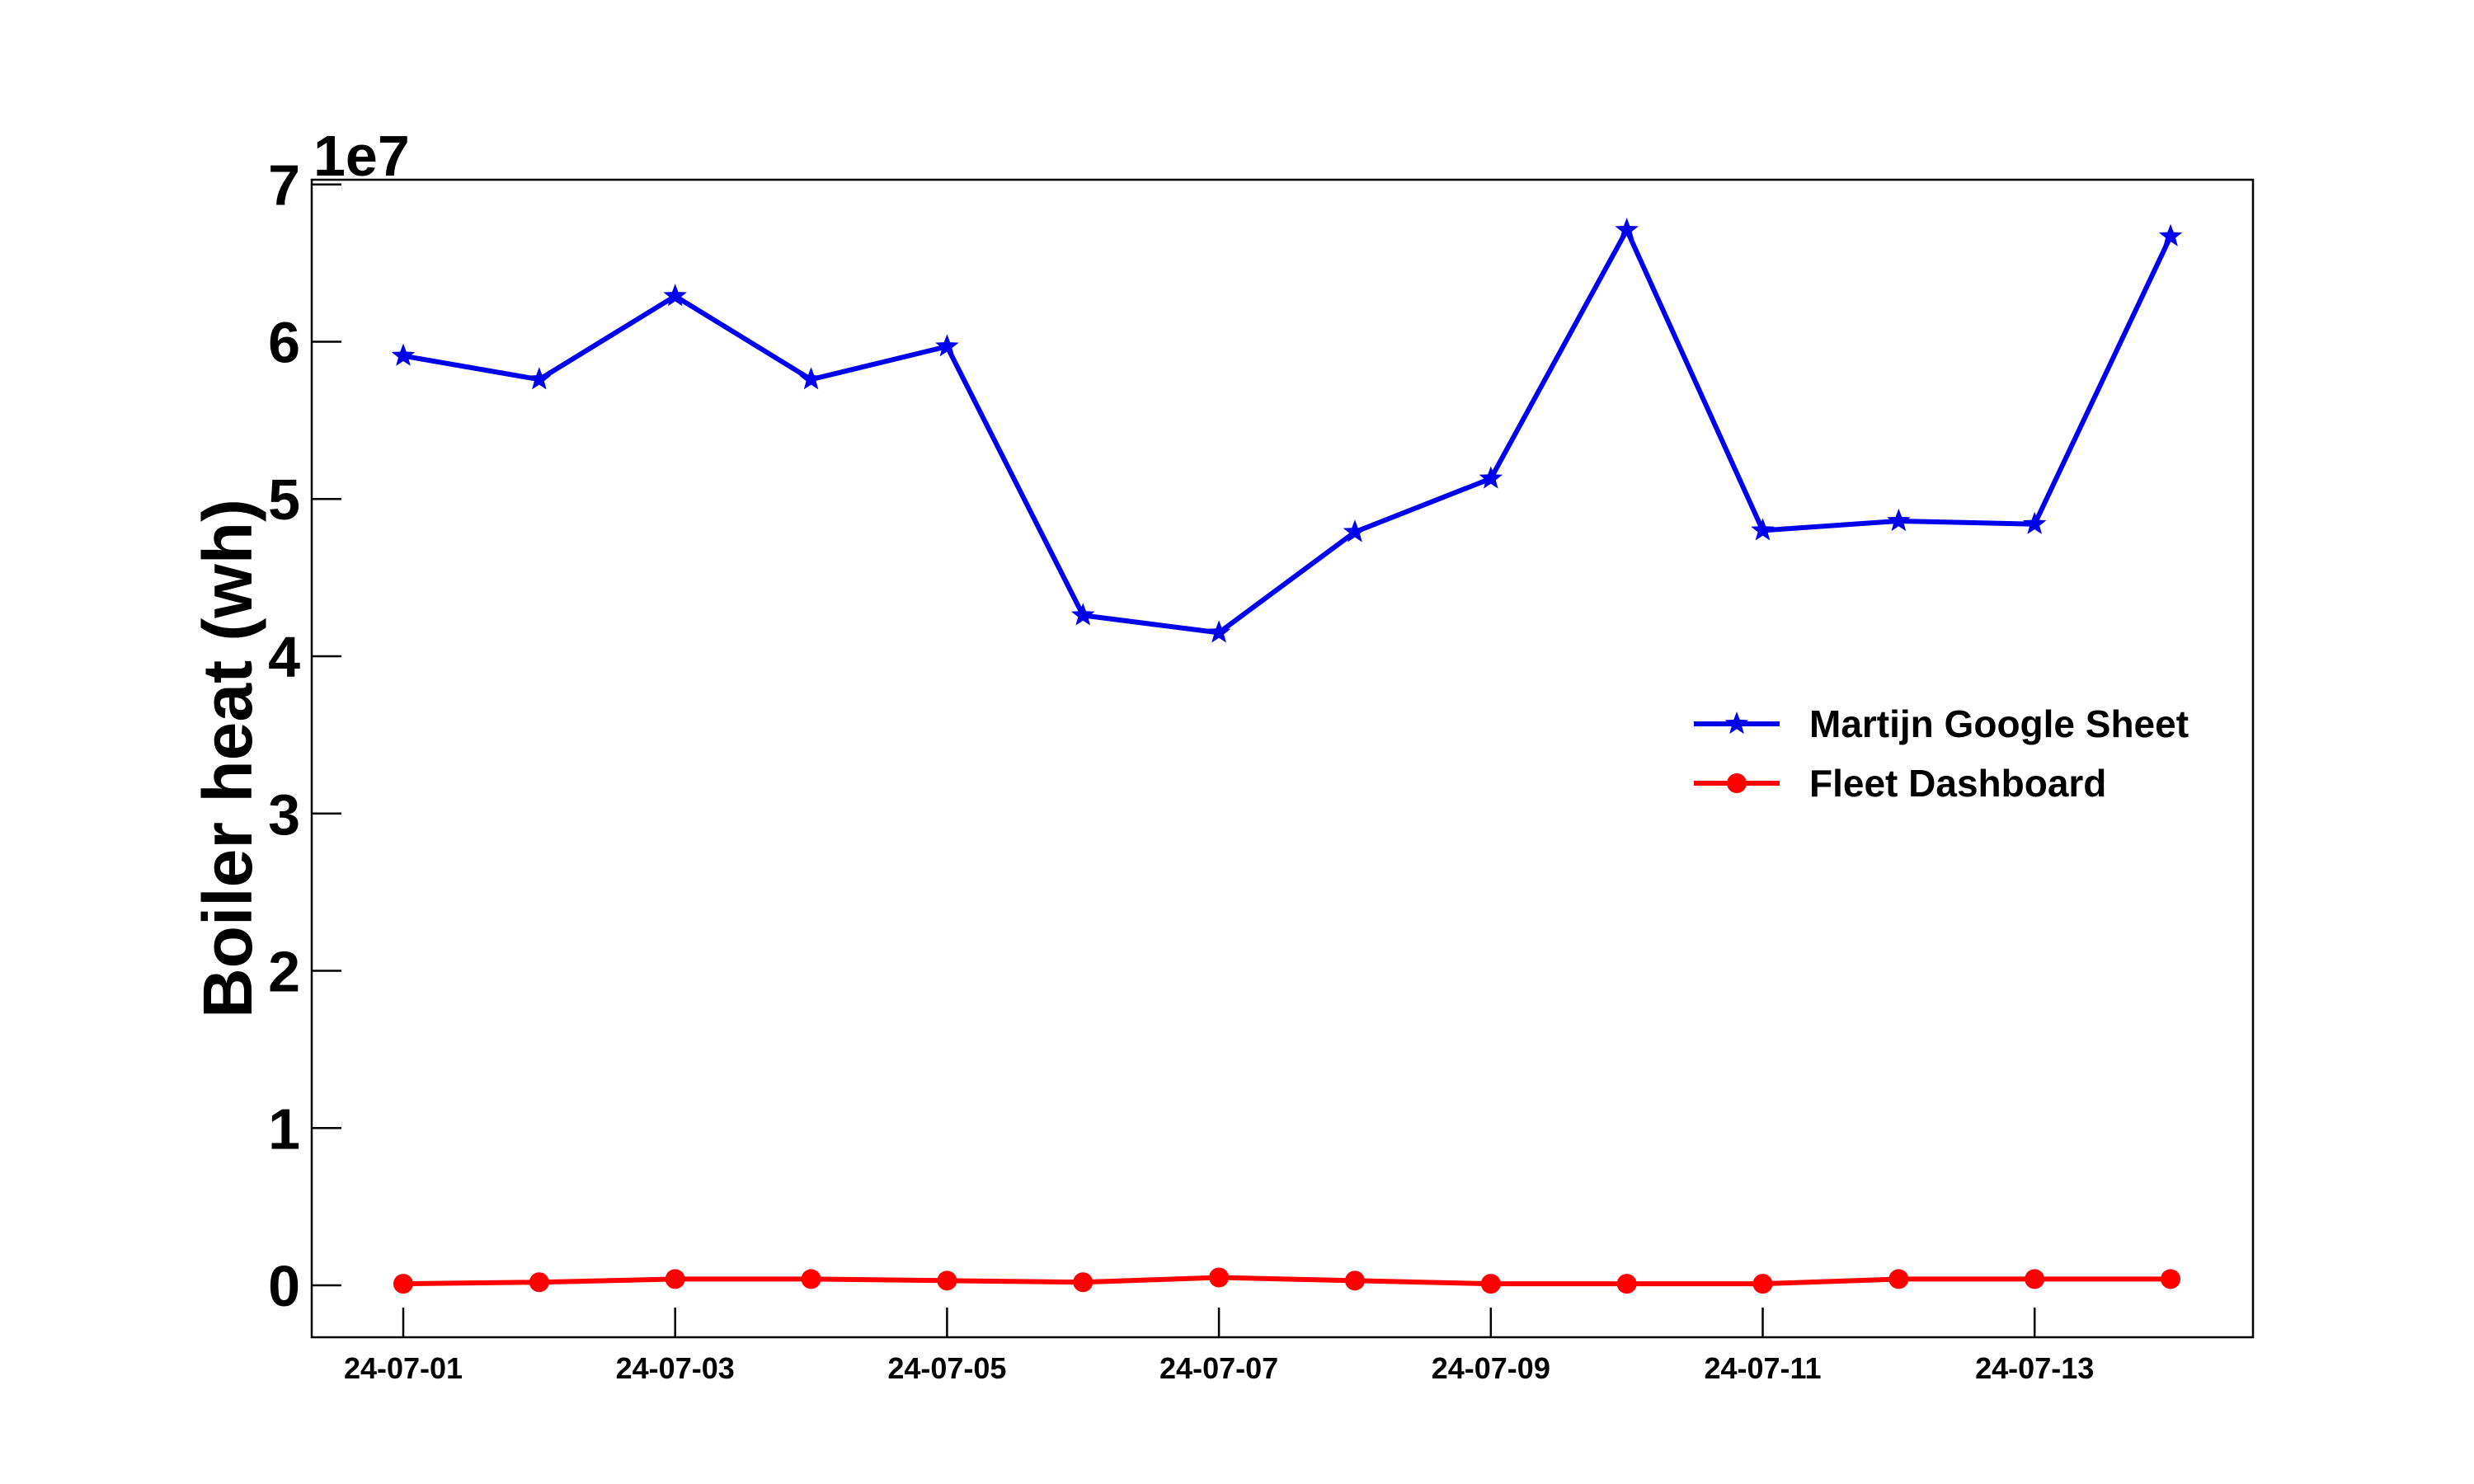 Image resolution: width=2474 pixels, height=1484 pixels. Describe the element at coordinates (403, 1368) in the screenshot. I see `x-tick-label: 24-07-01` at that location.